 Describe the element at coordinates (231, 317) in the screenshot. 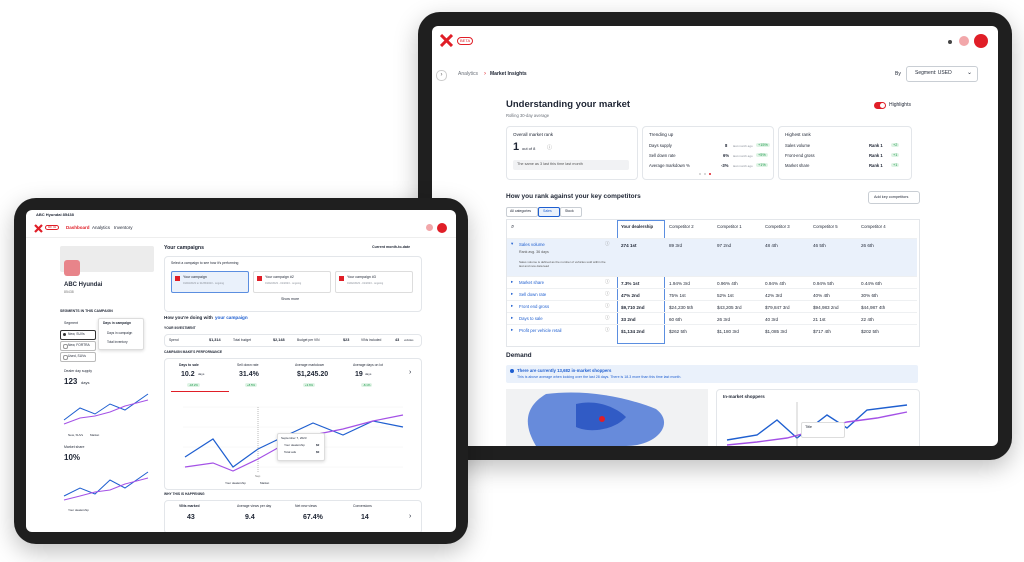

I see `doing-campaign-link: your campaign` at that location.